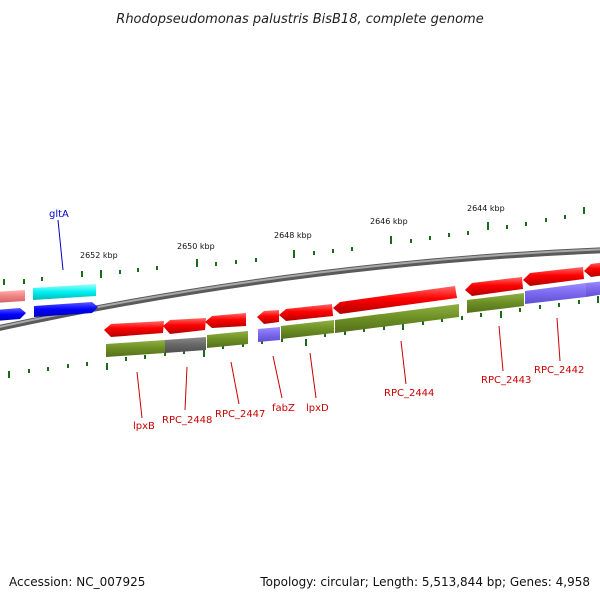 The image size is (600, 600). Describe the element at coordinates (293, 235) in the screenshot. I see `tick-label: 2648 kbp` at that location.